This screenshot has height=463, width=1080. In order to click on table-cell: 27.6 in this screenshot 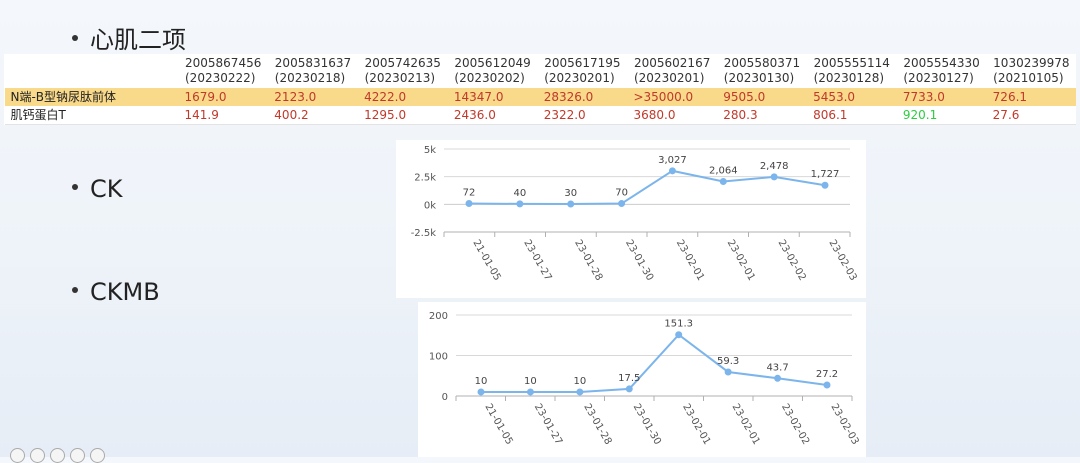, I will do `click(1031, 115)`.